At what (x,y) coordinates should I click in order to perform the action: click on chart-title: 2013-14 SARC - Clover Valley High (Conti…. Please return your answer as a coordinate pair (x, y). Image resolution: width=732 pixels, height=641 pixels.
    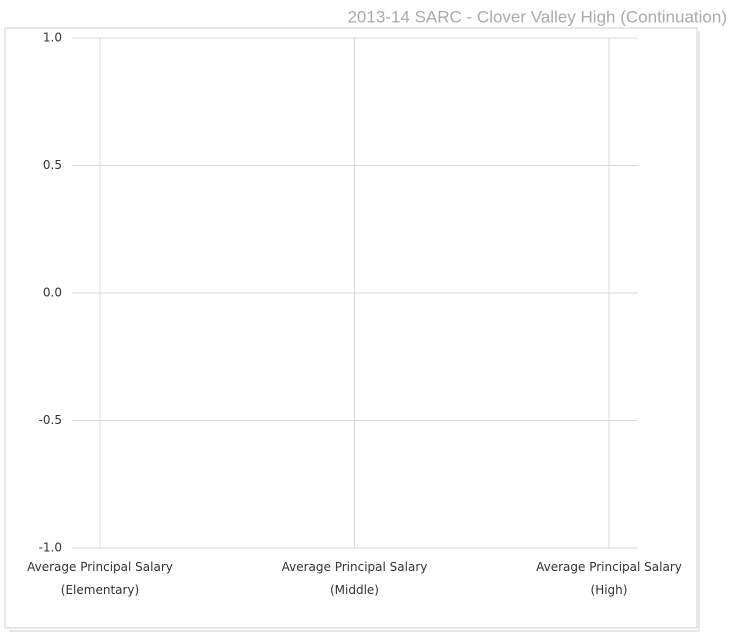
    Looking at the image, I should click on (537, 16).